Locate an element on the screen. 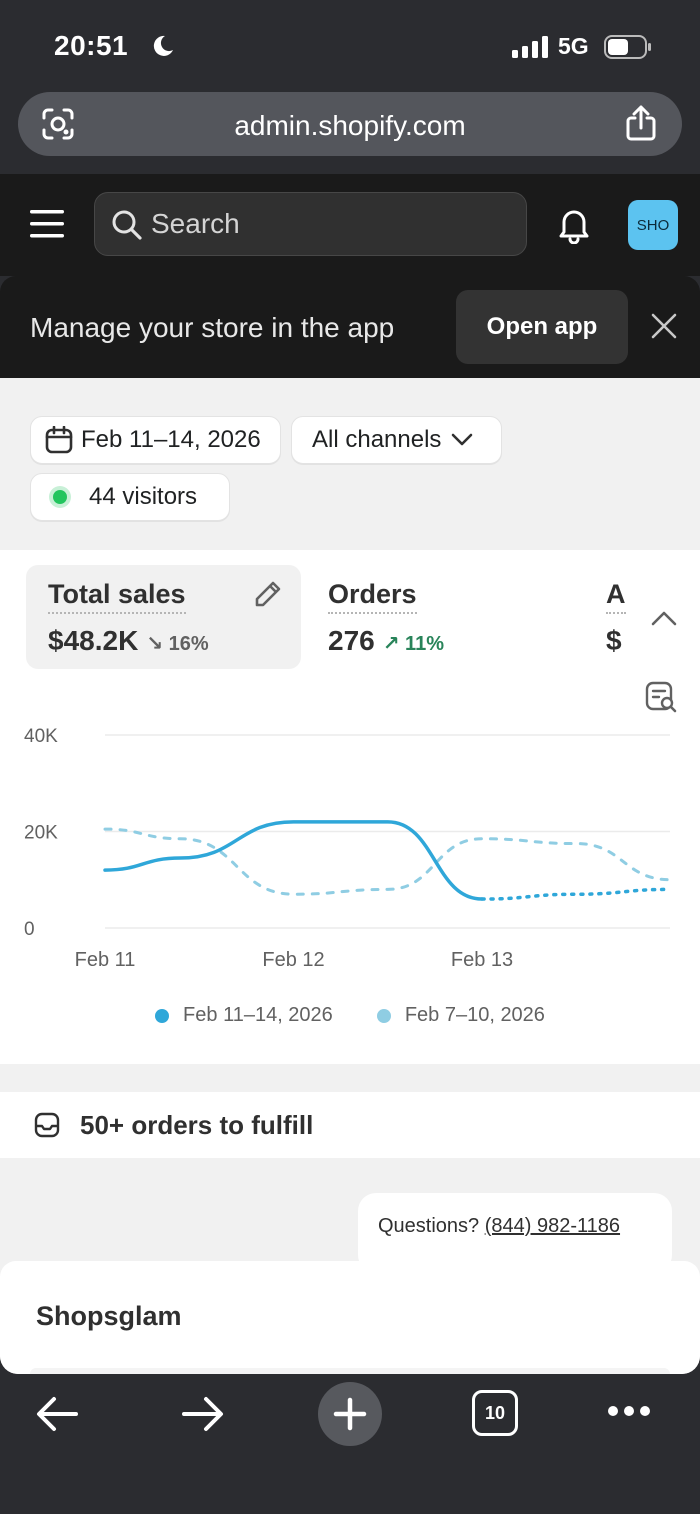 Image resolution: width=700 pixels, height=1514 pixels. orders-value: 276 ↗ 11% is located at coordinates (386, 641).